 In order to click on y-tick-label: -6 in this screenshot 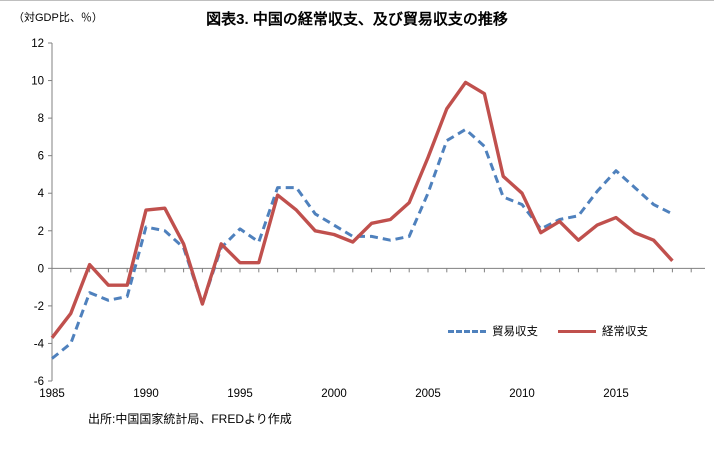, I will do `click(39, 382)`.